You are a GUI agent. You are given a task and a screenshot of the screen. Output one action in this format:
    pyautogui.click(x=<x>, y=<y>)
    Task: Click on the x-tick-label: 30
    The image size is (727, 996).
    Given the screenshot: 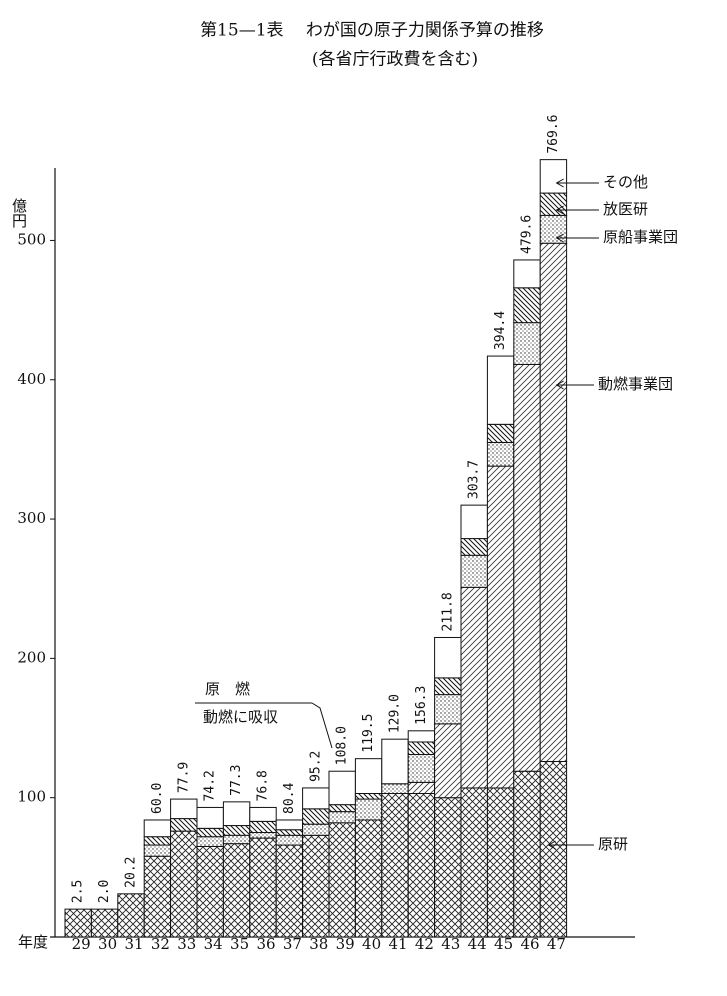 What is the action you would take?
    pyautogui.click(x=107, y=944)
    